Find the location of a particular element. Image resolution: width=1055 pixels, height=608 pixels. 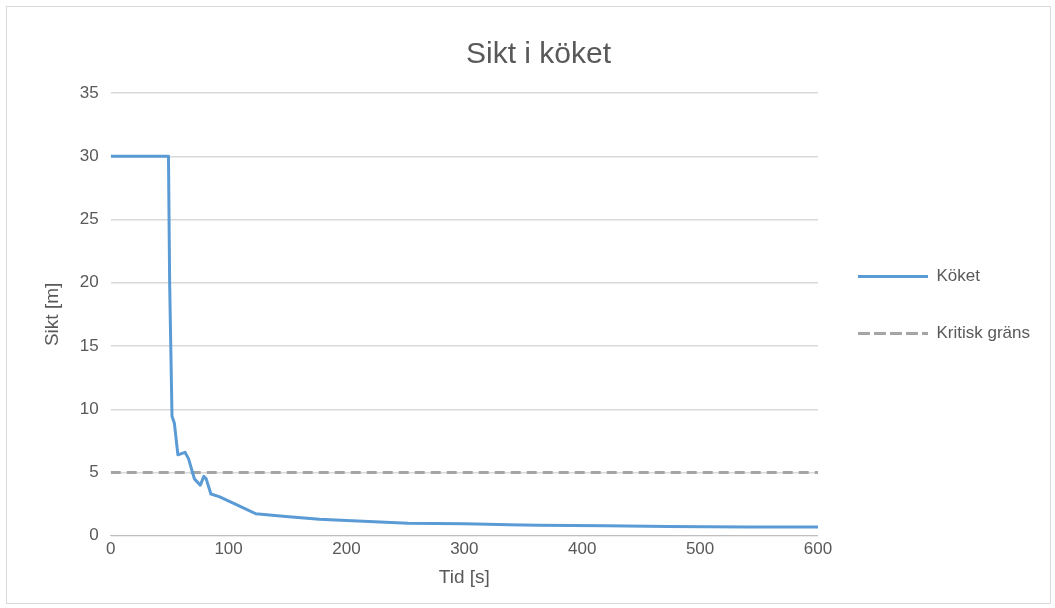

x-tick-label: 0 is located at coordinates (110, 548).